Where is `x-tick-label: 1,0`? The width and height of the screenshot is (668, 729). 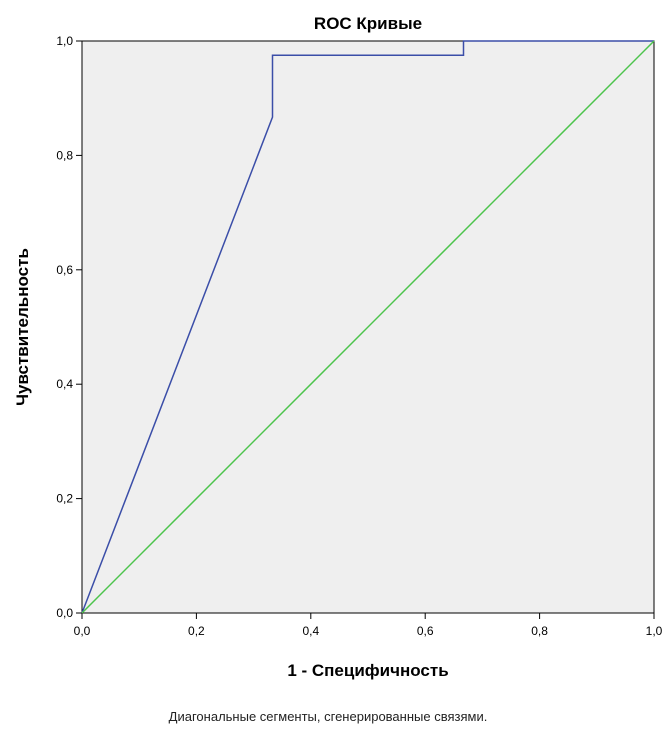 x-tick-label: 1,0 is located at coordinates (654, 631).